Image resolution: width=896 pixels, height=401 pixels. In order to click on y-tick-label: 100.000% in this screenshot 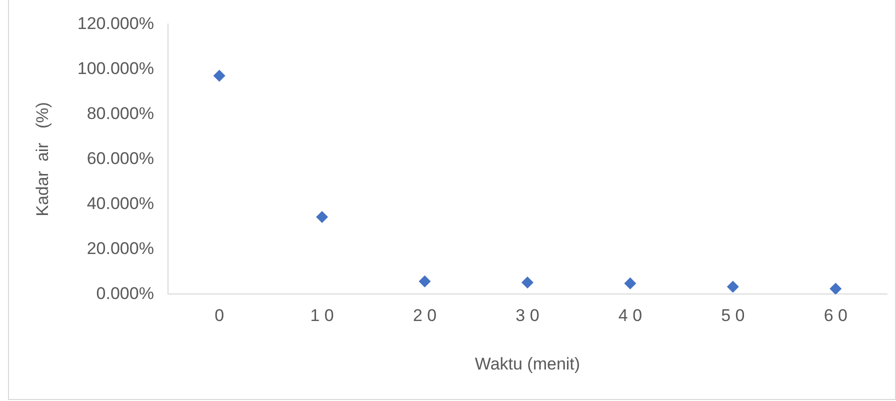, I will do `click(115, 68)`.